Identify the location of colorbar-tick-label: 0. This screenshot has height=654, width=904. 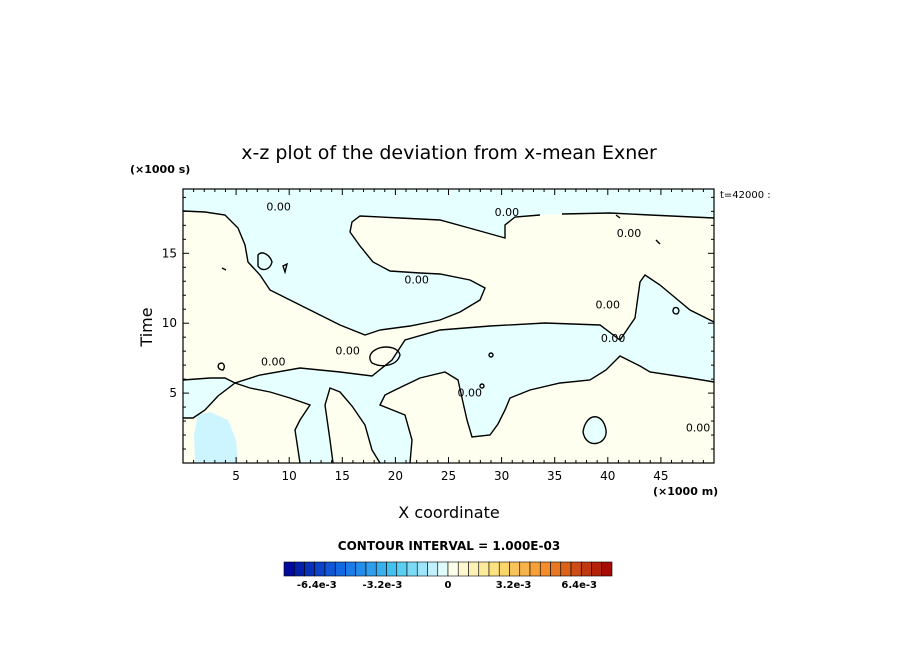
(448, 585).